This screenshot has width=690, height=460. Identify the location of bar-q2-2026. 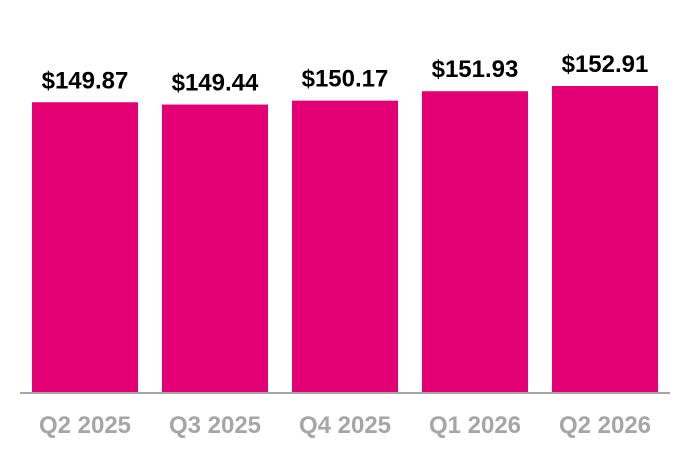
(605, 239).